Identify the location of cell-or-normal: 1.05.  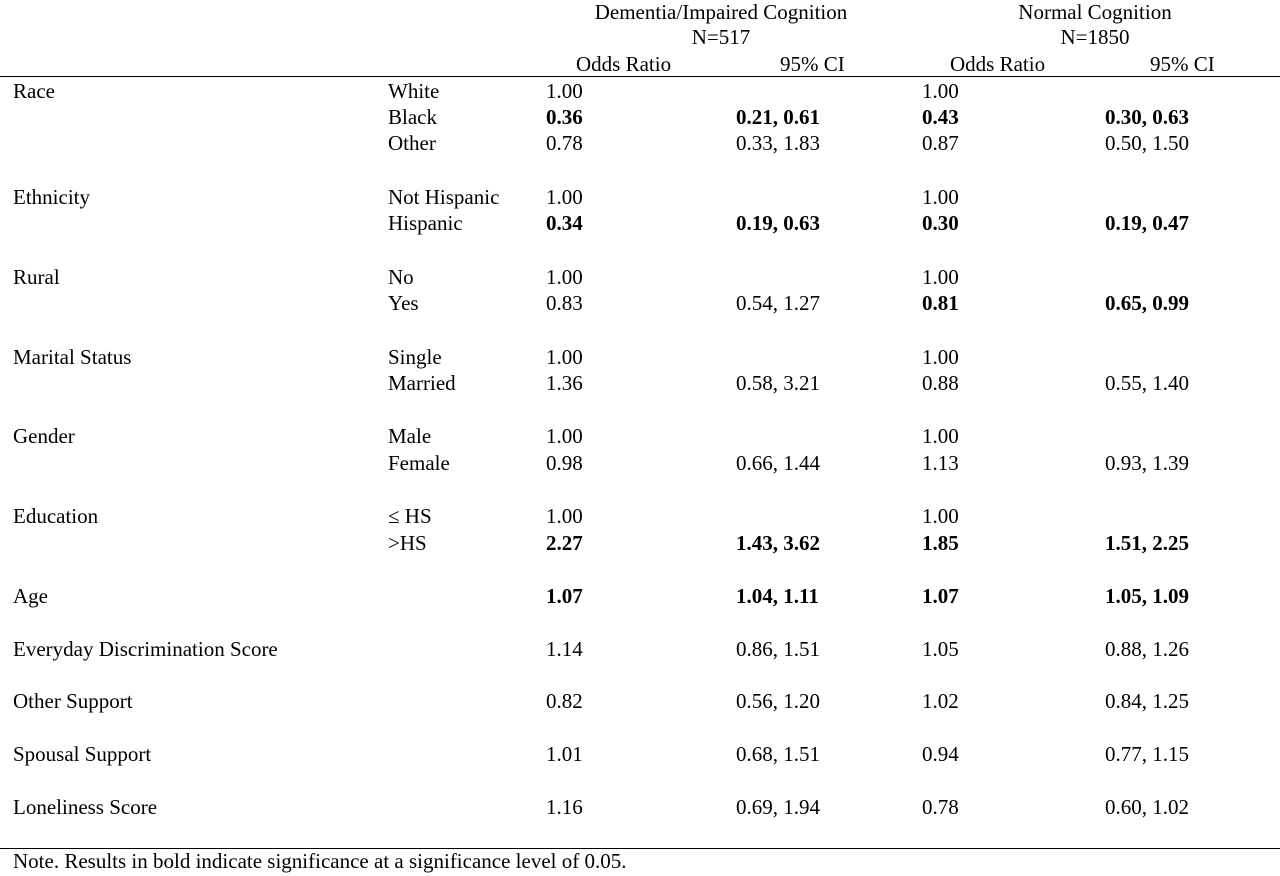
(940, 649).